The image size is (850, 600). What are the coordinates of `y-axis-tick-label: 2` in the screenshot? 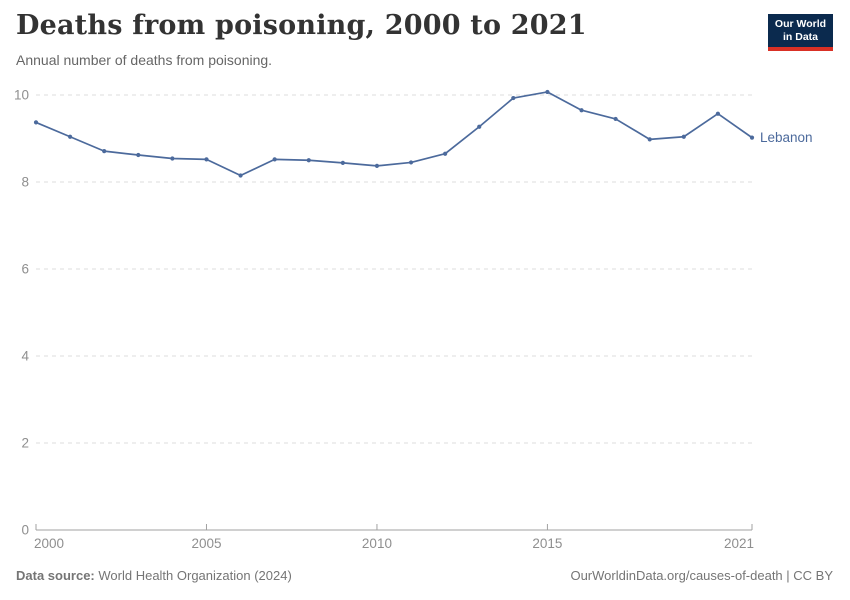 It's located at (25, 443).